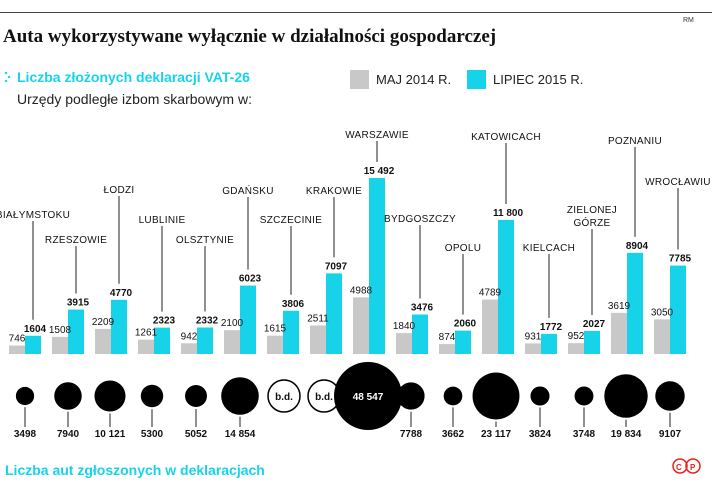  I want to click on city-label-5: GDAŃSKU, so click(248, 190).